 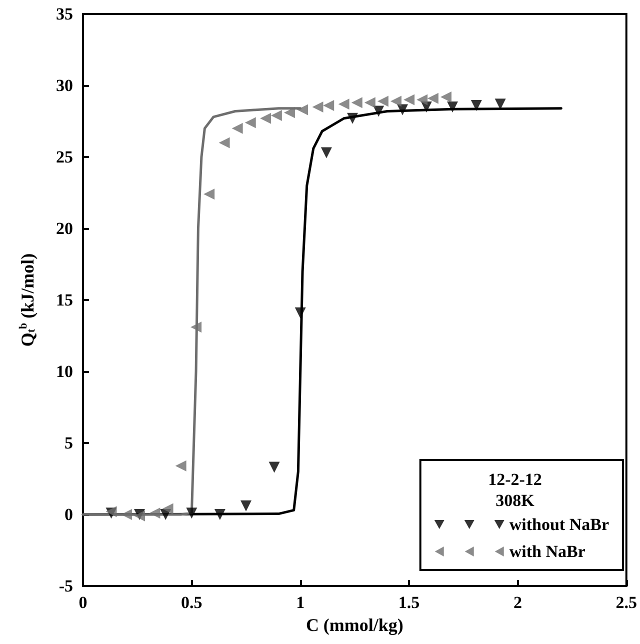 I want to click on y-tick-label: 20, so click(x=64, y=228).